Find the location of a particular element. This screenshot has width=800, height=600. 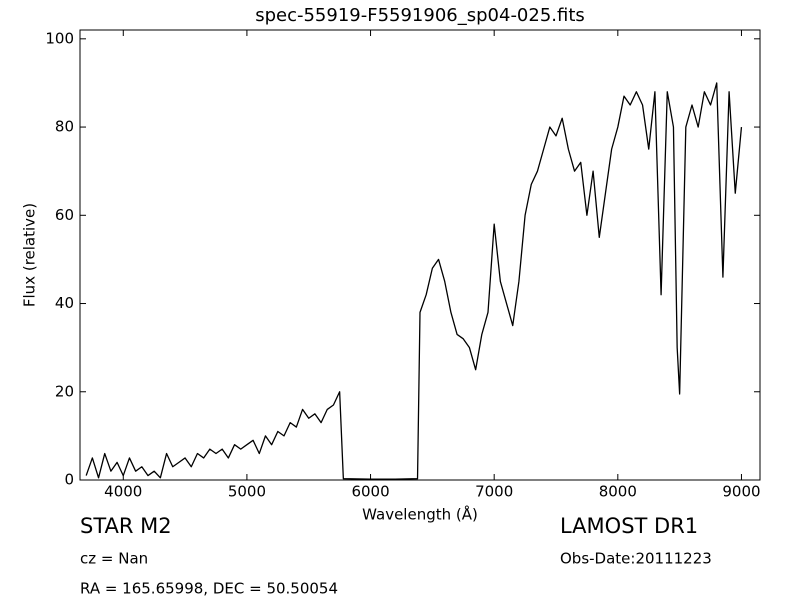

y-tick-label: 60 is located at coordinates (64, 215).